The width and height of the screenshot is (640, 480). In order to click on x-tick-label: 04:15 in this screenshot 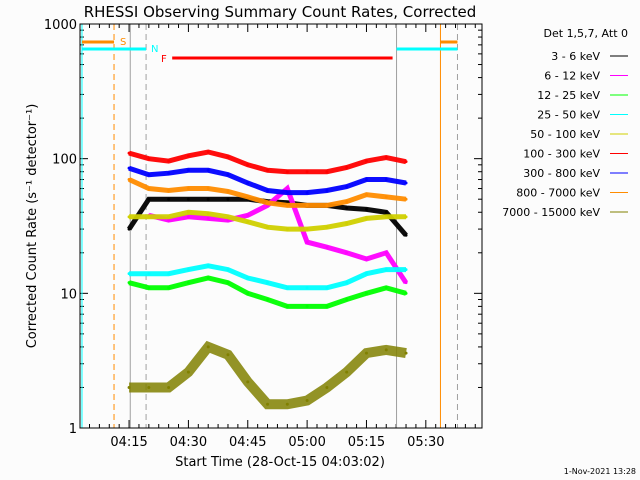, I will do `click(128, 442)`.